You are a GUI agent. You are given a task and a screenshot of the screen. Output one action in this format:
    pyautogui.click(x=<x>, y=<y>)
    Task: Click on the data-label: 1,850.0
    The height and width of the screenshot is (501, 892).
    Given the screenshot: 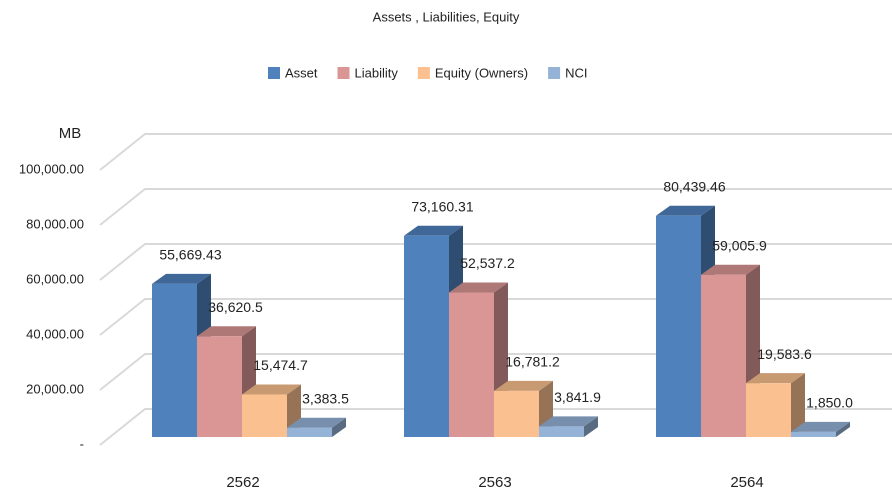 What is the action you would take?
    pyautogui.click(x=829, y=403)
    